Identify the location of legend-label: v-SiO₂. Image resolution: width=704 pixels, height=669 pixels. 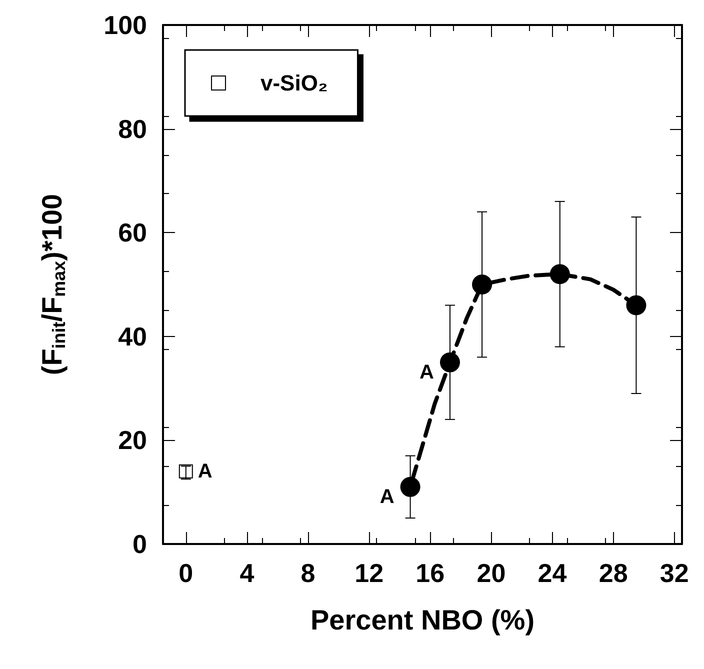
(294, 83).